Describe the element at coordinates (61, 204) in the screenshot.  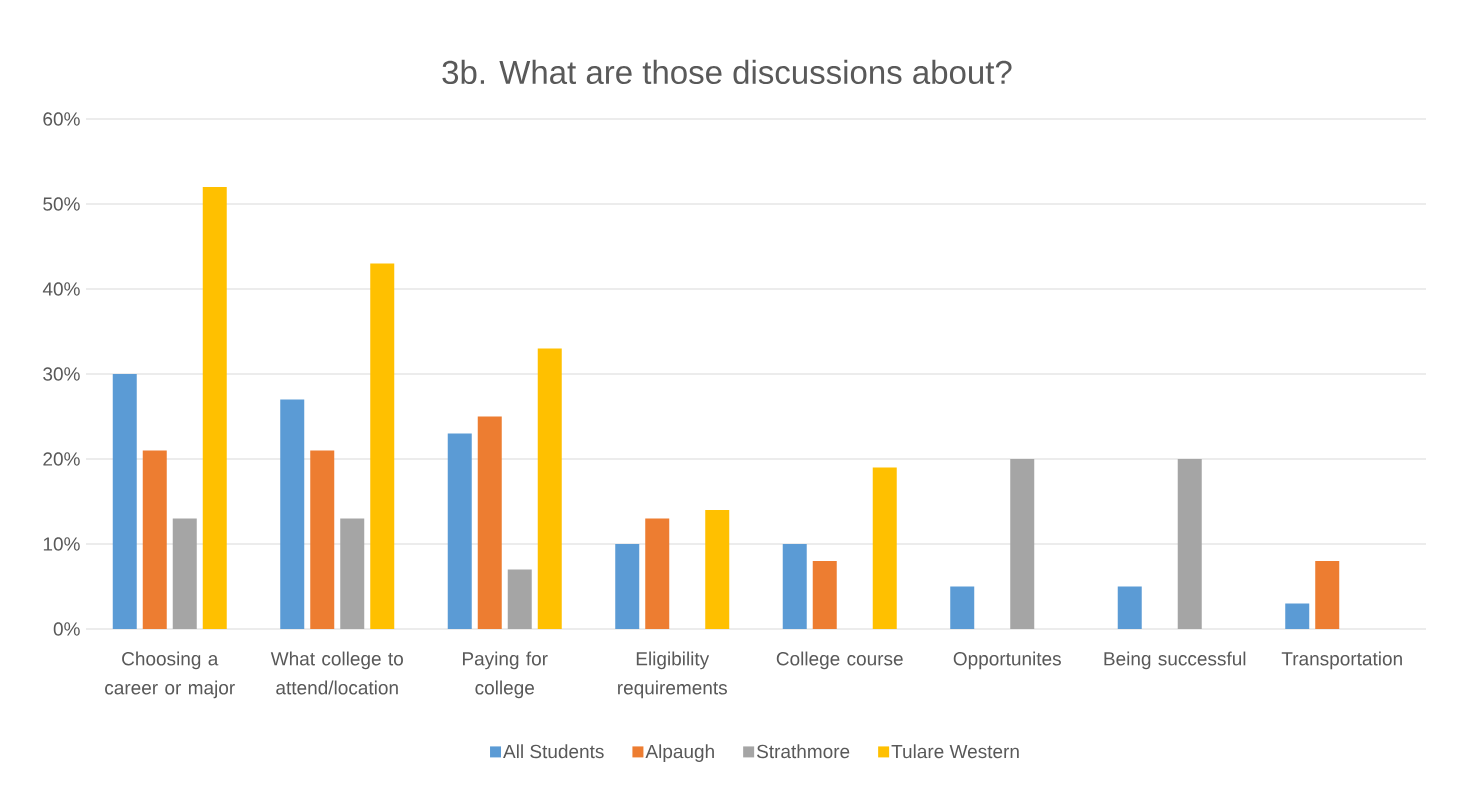
I see `y-tick-label: 50%` at that location.